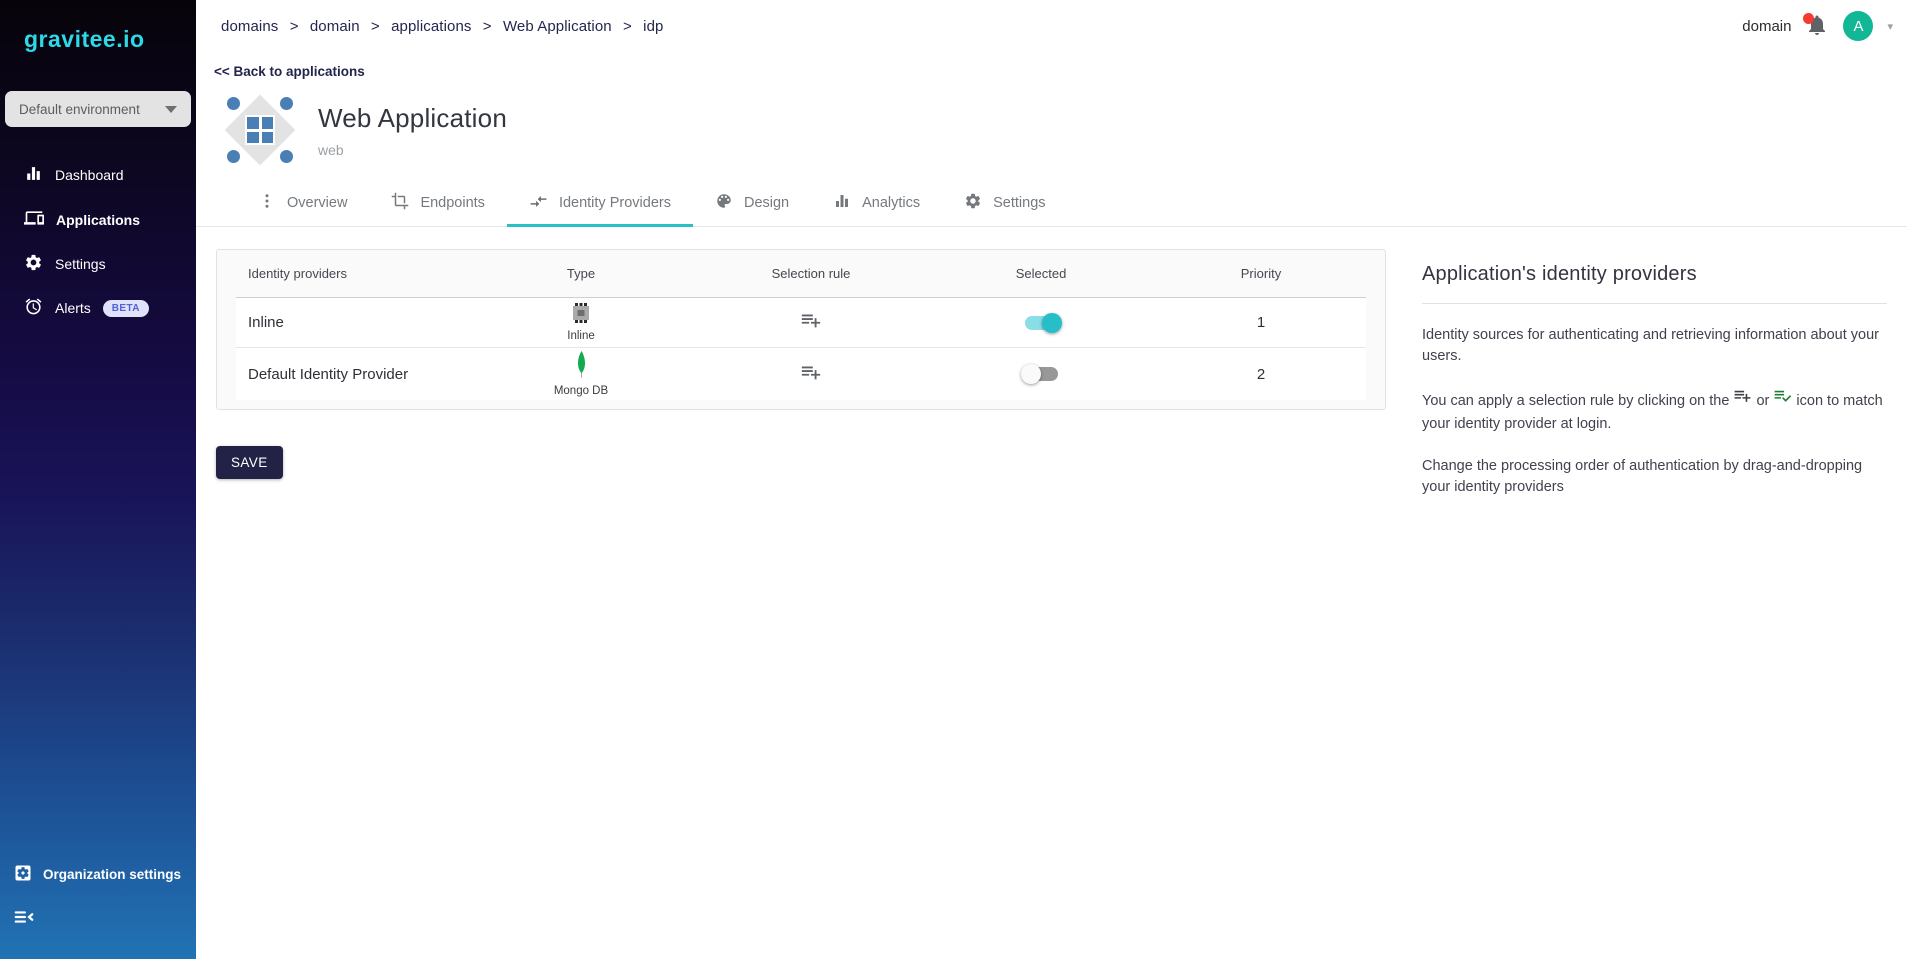 The image size is (1907, 959). I want to click on gear-square-icon, so click(23, 874).